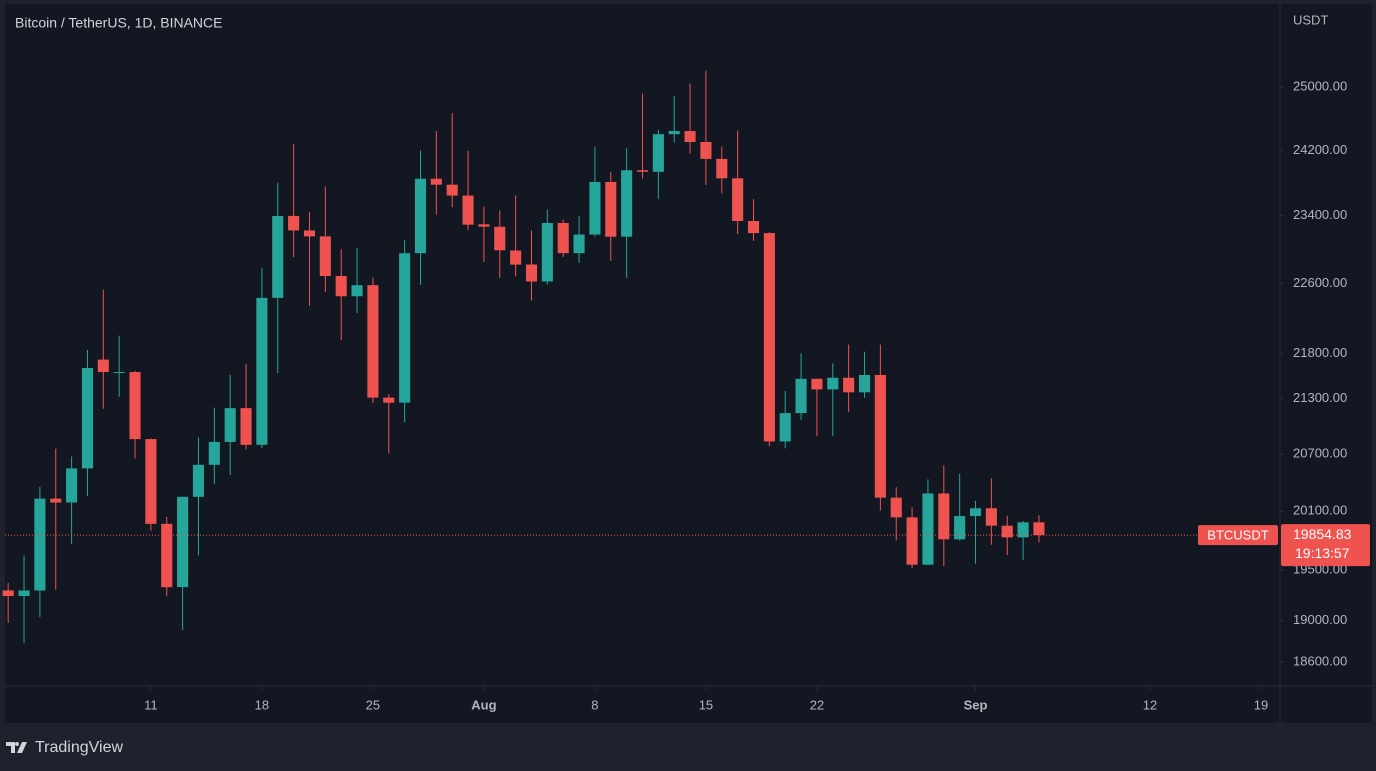 This screenshot has width=1376, height=771. I want to click on y-tick-label: 20100.00, so click(1320, 510).